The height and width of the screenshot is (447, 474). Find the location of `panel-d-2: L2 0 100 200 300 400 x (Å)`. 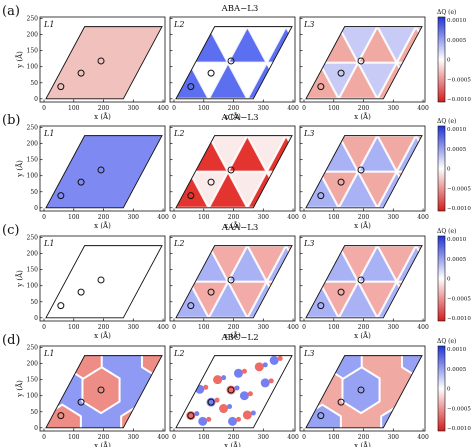

panel-d-2: L2 0 100 200 300 400 x (Å) is located at coordinates (234, 396).